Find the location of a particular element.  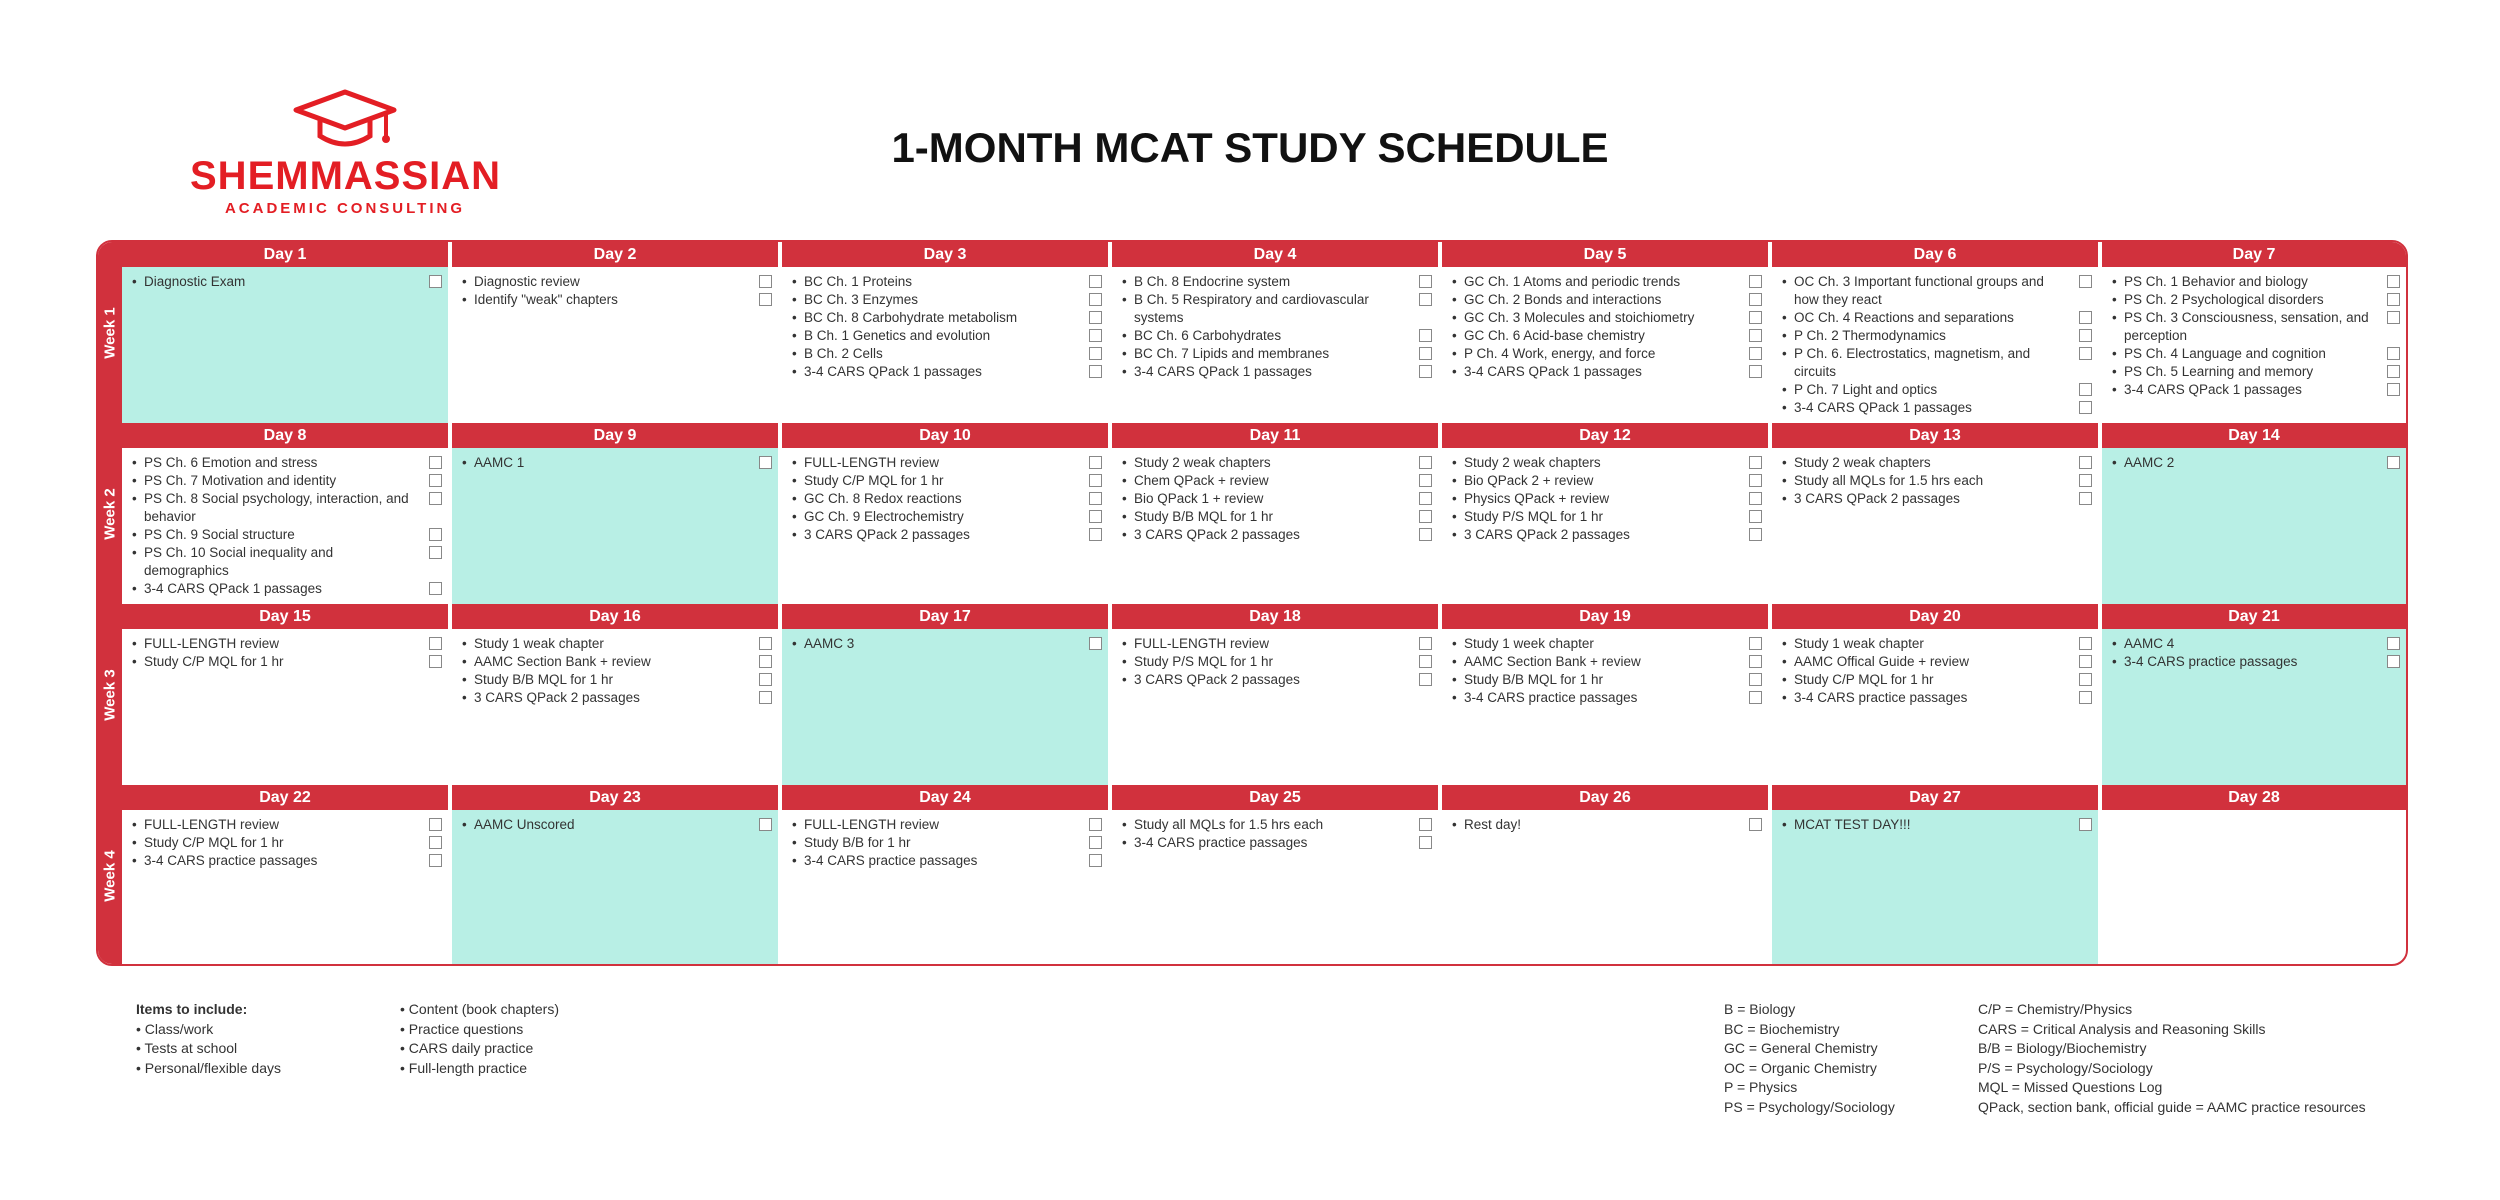

day-header: Day 22 is located at coordinates (285, 797).